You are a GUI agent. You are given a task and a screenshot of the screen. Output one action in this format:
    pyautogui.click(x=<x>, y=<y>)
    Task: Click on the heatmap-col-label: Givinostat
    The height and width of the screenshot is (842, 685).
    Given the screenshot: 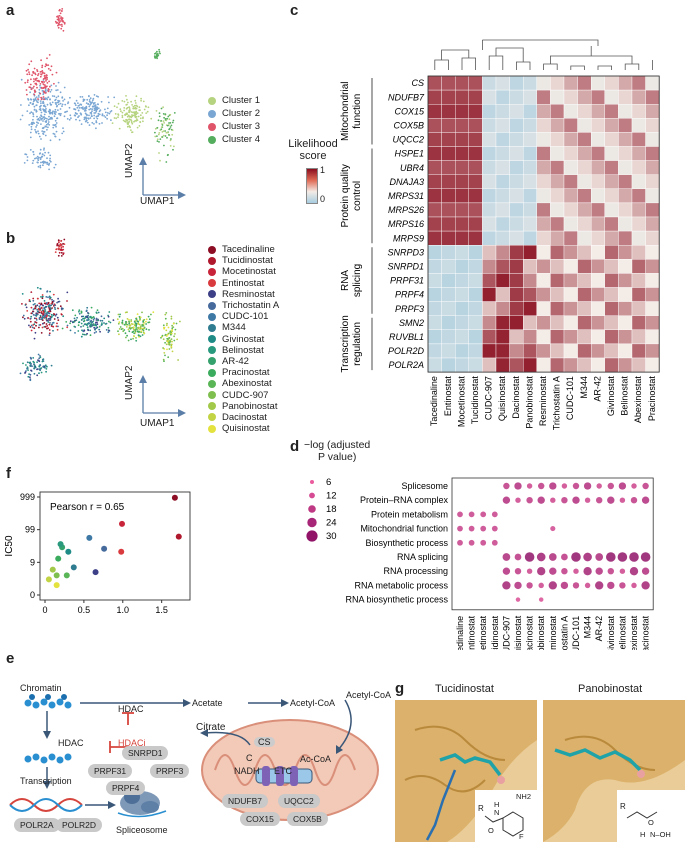 What is the action you would take?
    pyautogui.click(x=611, y=396)
    